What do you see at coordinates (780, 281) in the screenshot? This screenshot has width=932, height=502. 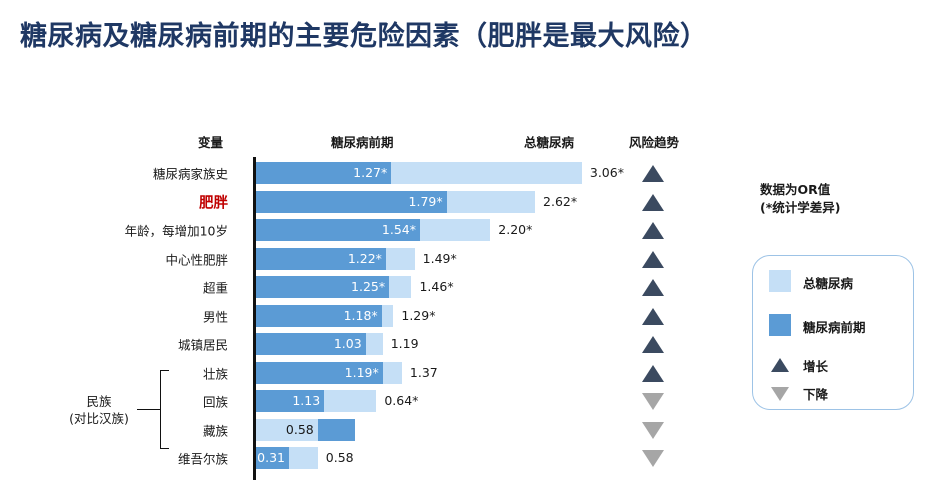 I see `legend-swatch-diabetes` at bounding box center [780, 281].